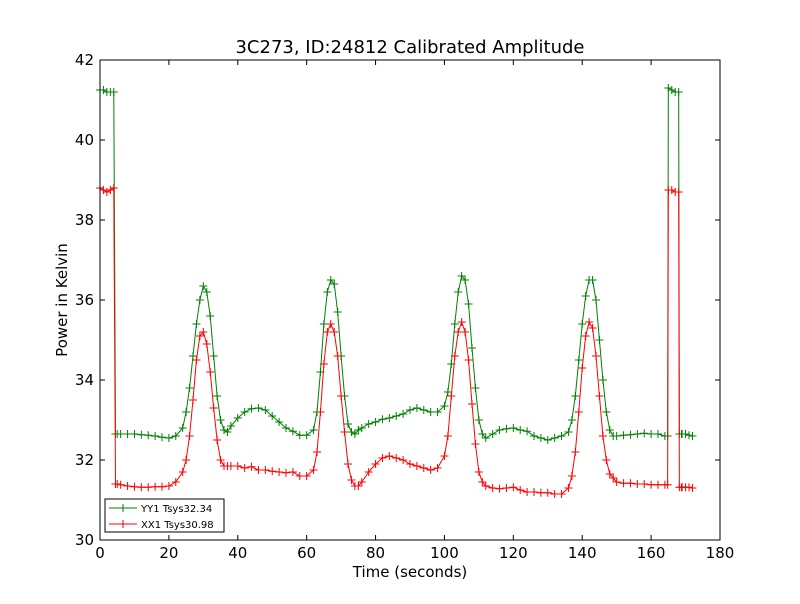 The height and width of the screenshot is (604, 800). I want to click on x-tick-label: 60, so click(306, 553).